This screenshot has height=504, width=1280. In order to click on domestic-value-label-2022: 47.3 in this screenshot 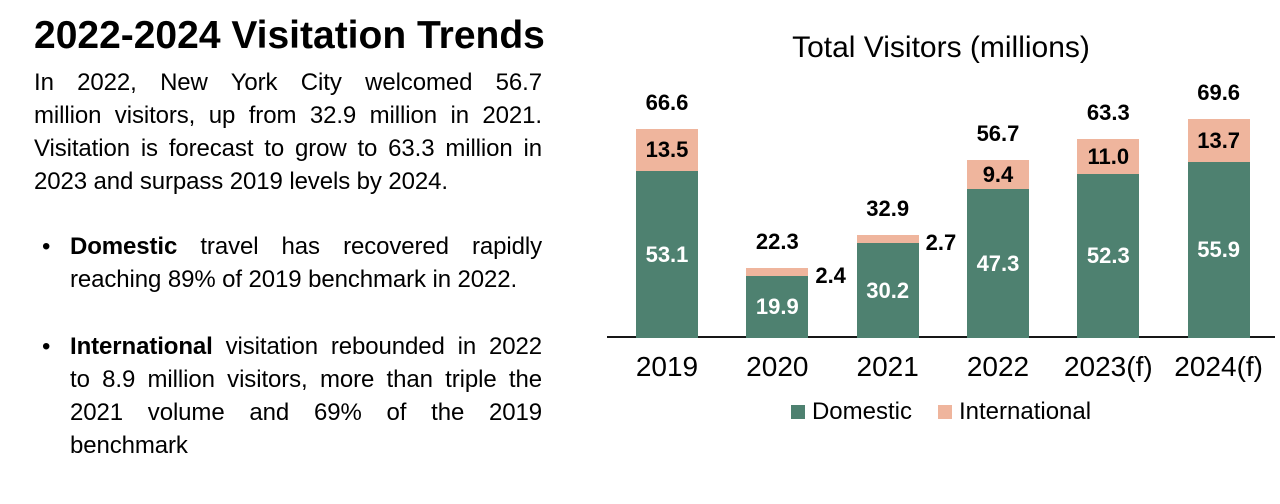, I will do `click(998, 263)`.